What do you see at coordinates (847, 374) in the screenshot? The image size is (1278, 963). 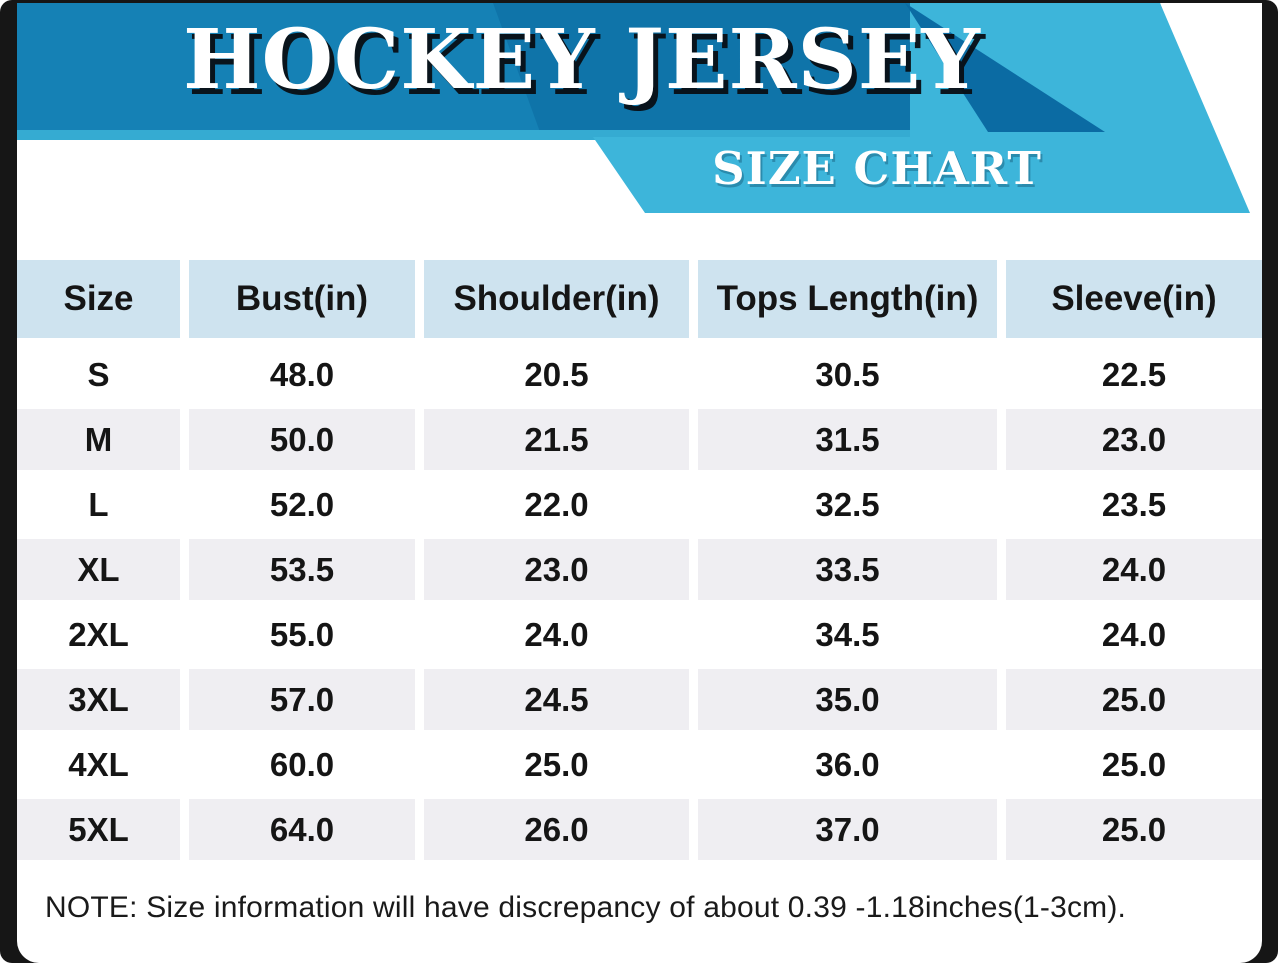 I see `measurement-value: 30.5` at bounding box center [847, 374].